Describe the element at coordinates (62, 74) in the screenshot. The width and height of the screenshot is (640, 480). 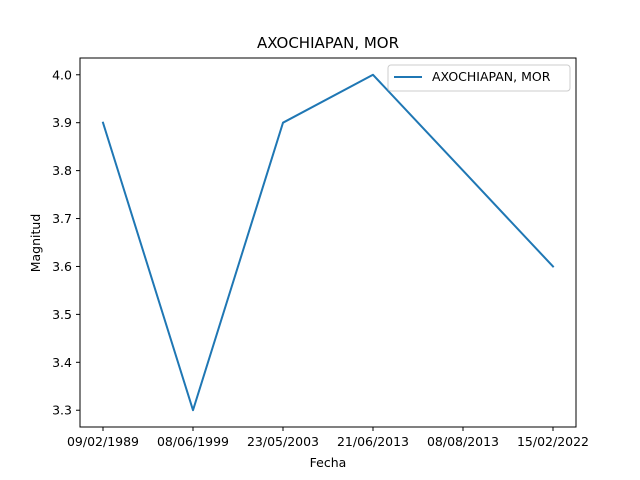
I see `y-tick-label: 4.0` at that location.